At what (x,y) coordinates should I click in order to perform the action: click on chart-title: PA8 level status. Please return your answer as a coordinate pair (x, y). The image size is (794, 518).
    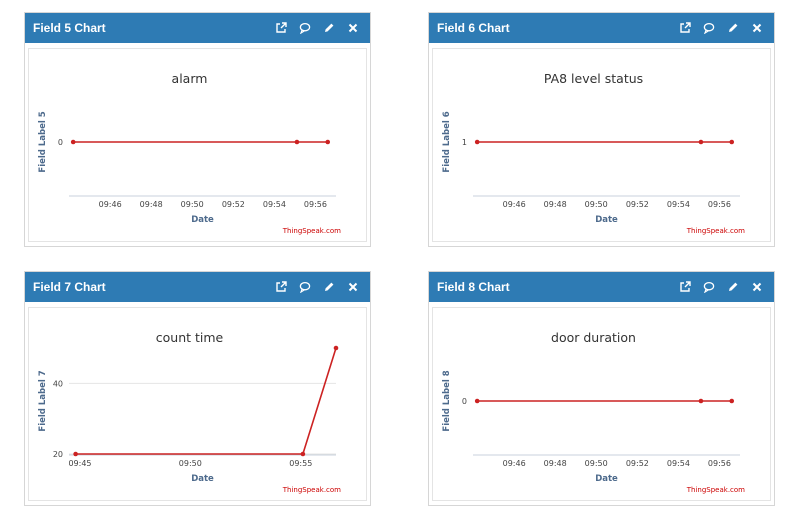
    Looking at the image, I should click on (593, 78).